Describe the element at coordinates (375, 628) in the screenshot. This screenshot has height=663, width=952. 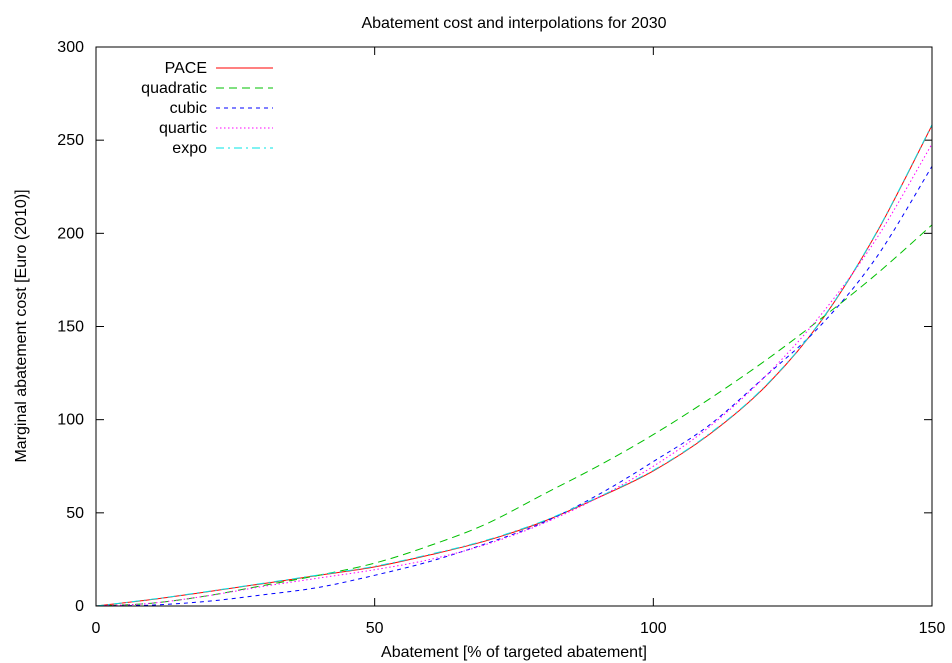
I see `x-tick-label: 50` at that location.